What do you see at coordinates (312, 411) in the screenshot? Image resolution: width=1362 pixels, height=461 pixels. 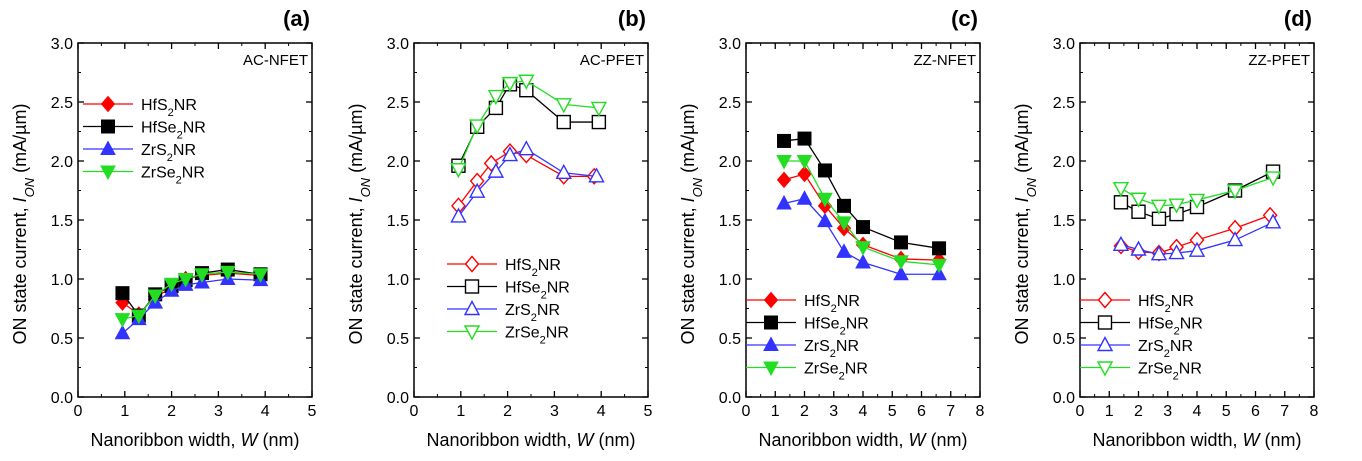 I see `x-tick-label: 5` at bounding box center [312, 411].